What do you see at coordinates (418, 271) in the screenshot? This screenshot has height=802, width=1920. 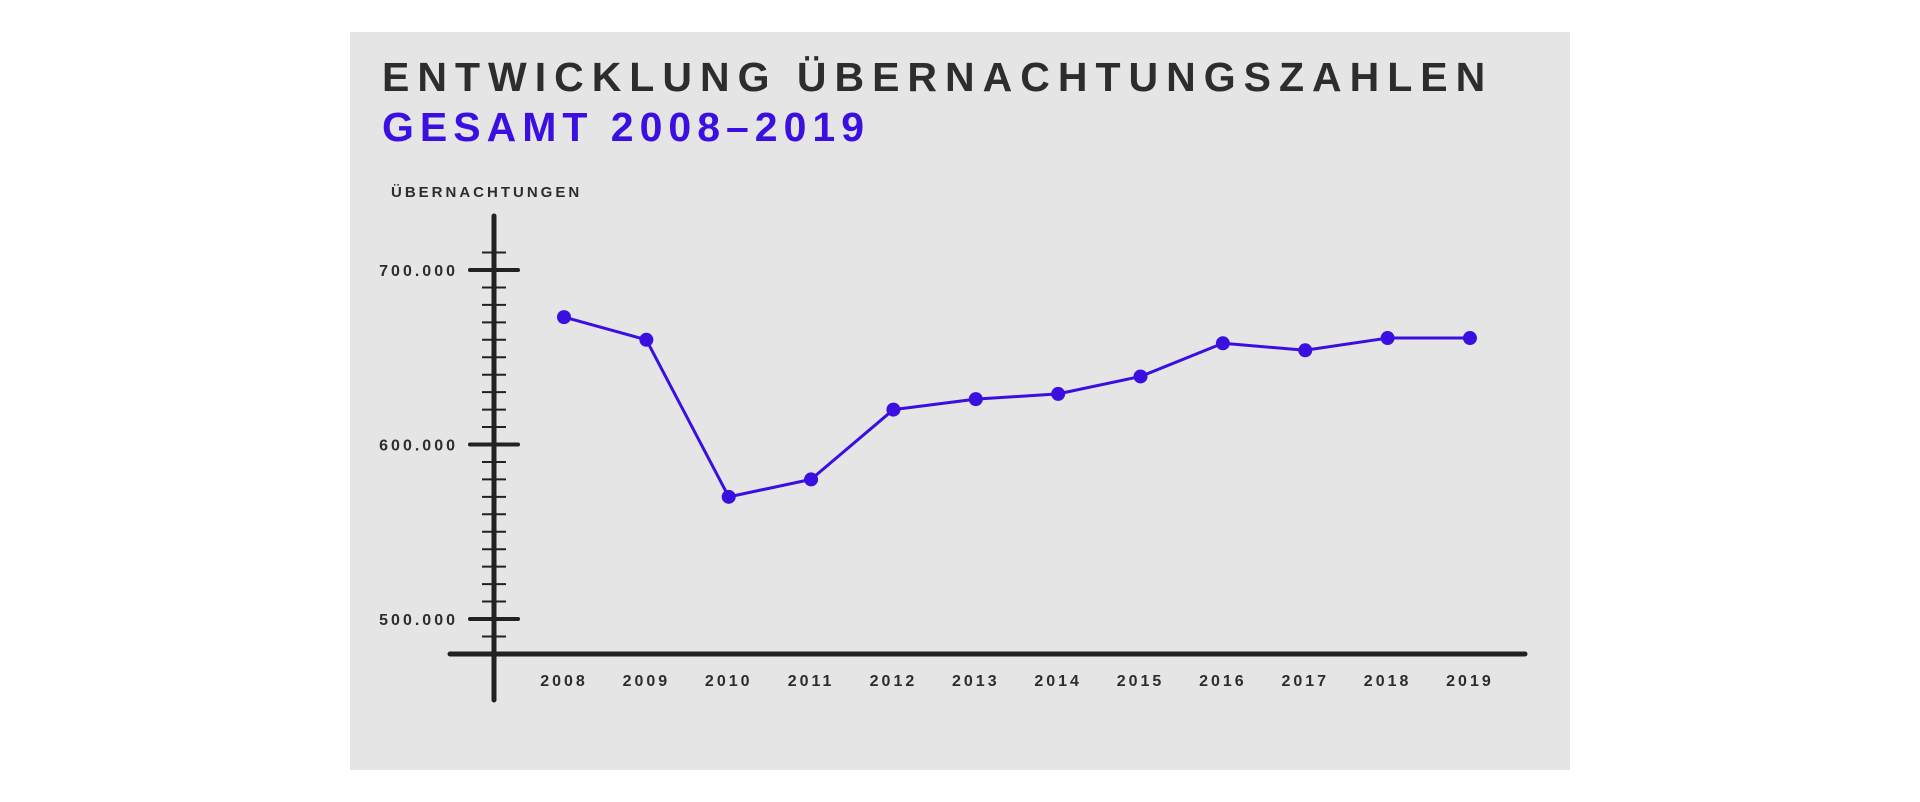 I see `y-tick-label: 700.000` at bounding box center [418, 271].